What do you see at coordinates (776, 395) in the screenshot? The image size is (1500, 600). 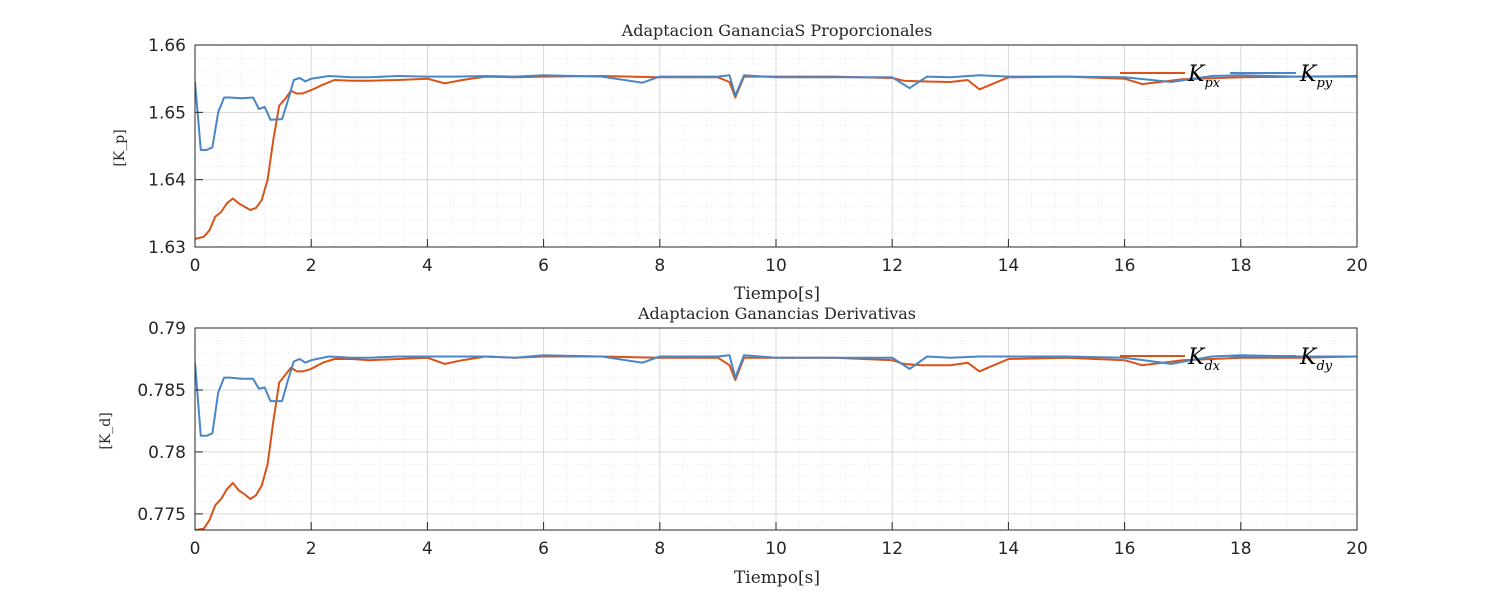 I see `series-line-k-dy` at bounding box center [776, 395].